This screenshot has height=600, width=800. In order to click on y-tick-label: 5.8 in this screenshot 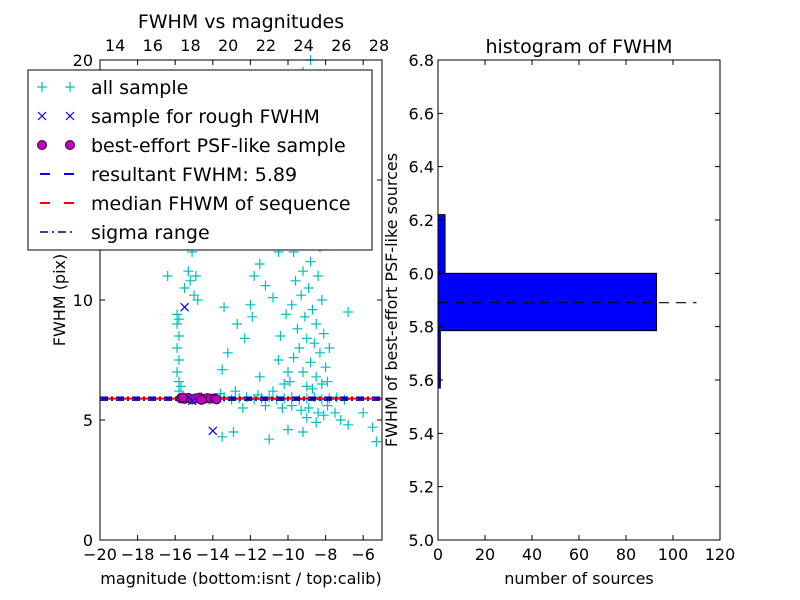, I will do `click(421, 327)`.